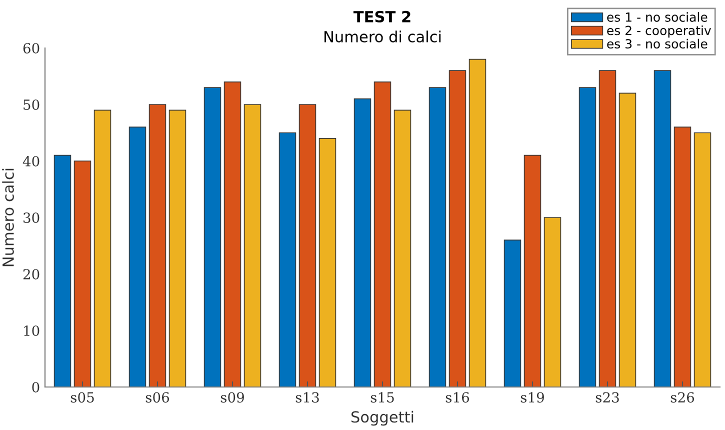  Describe the element at coordinates (382, 397) in the screenshot. I see `x-tick-label: s15` at that location.